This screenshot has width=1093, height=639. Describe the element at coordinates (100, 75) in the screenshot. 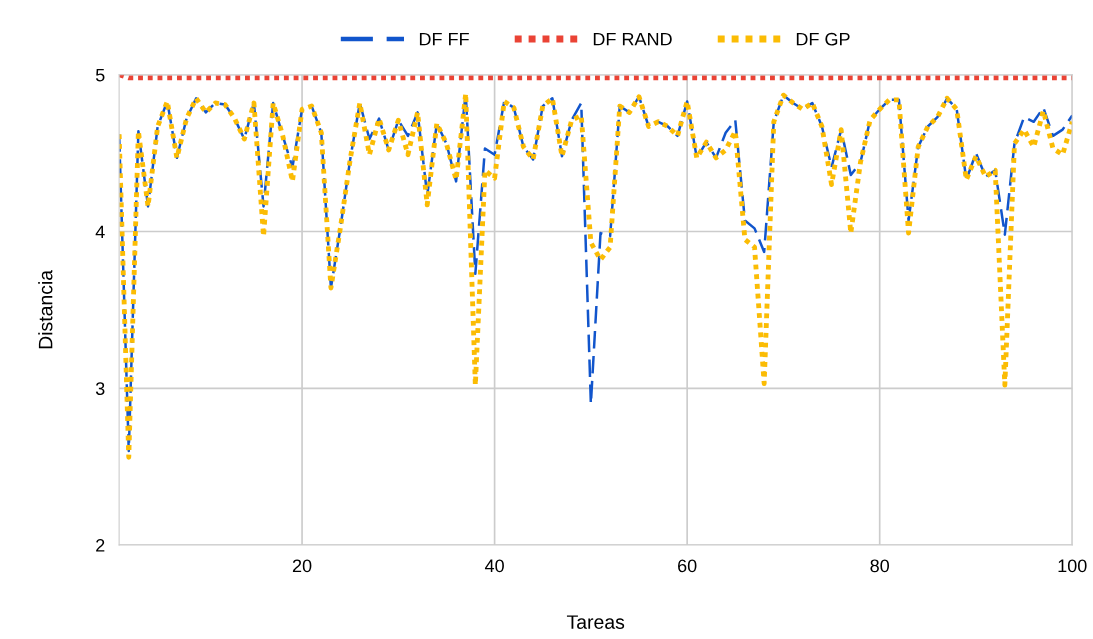

I see `y-tick-label: 5` at that location.